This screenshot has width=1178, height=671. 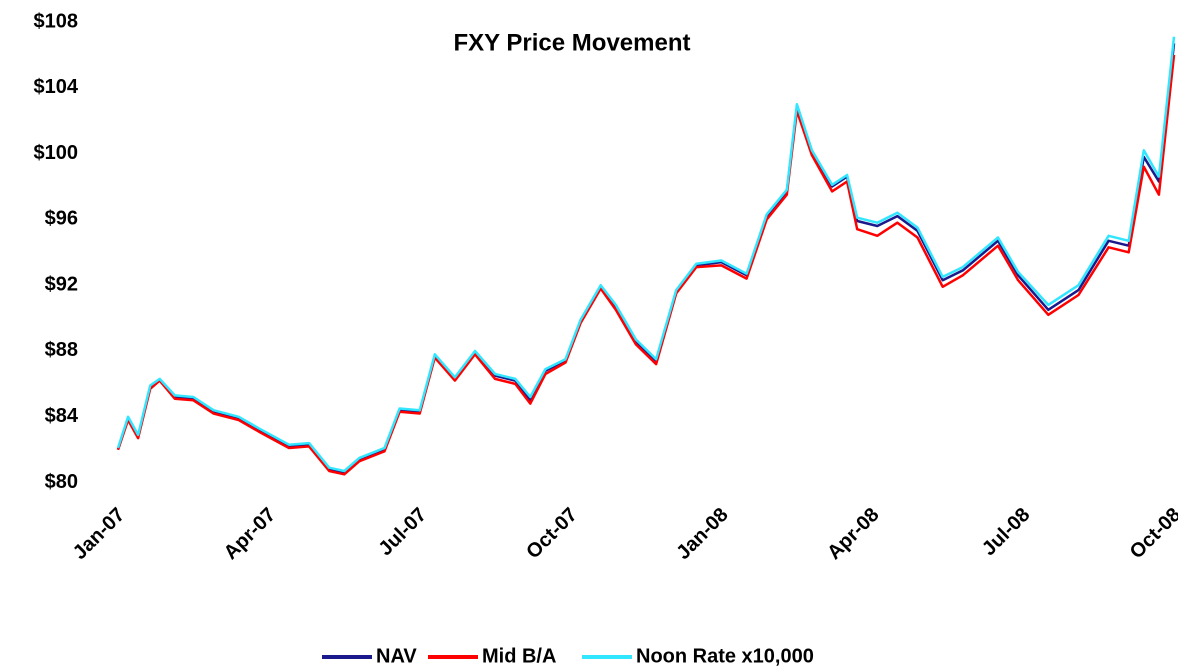 I want to click on y-tick-label: $100, so click(x=56, y=153).